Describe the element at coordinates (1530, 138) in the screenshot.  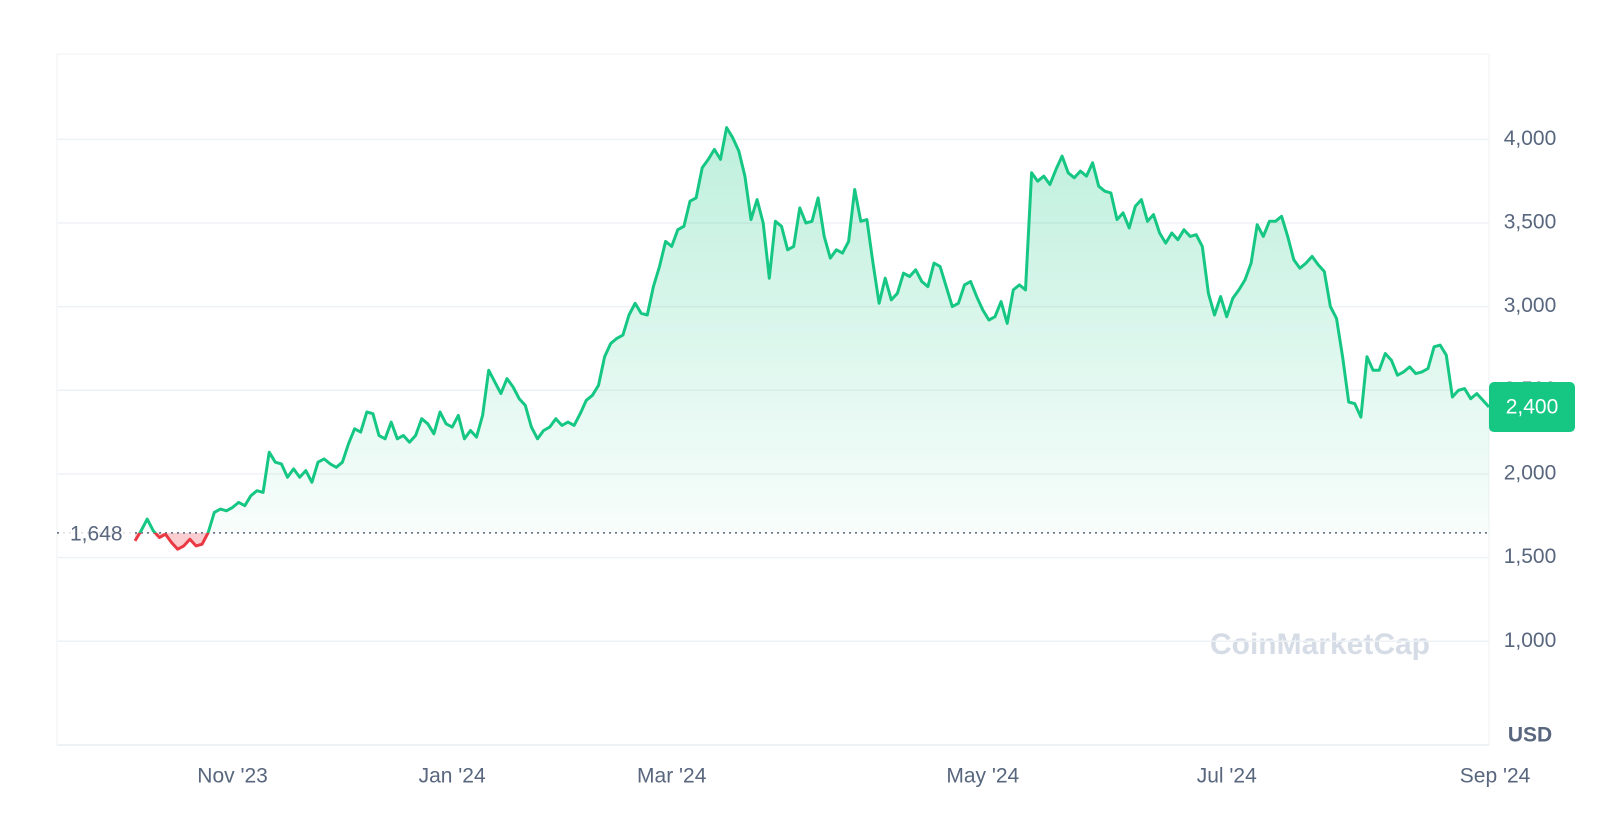
I see `y-tick-label: 4,000` at that location.